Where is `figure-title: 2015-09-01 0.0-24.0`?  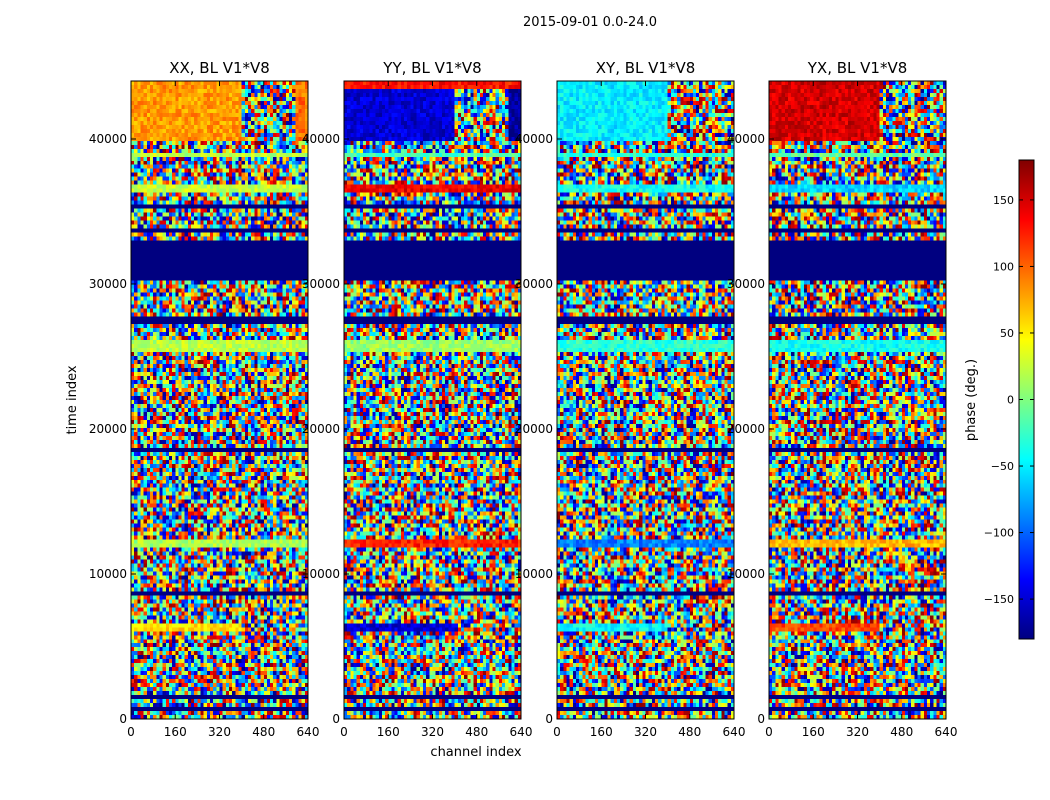 figure-title: 2015-09-01 0.0-24.0 is located at coordinates (590, 22).